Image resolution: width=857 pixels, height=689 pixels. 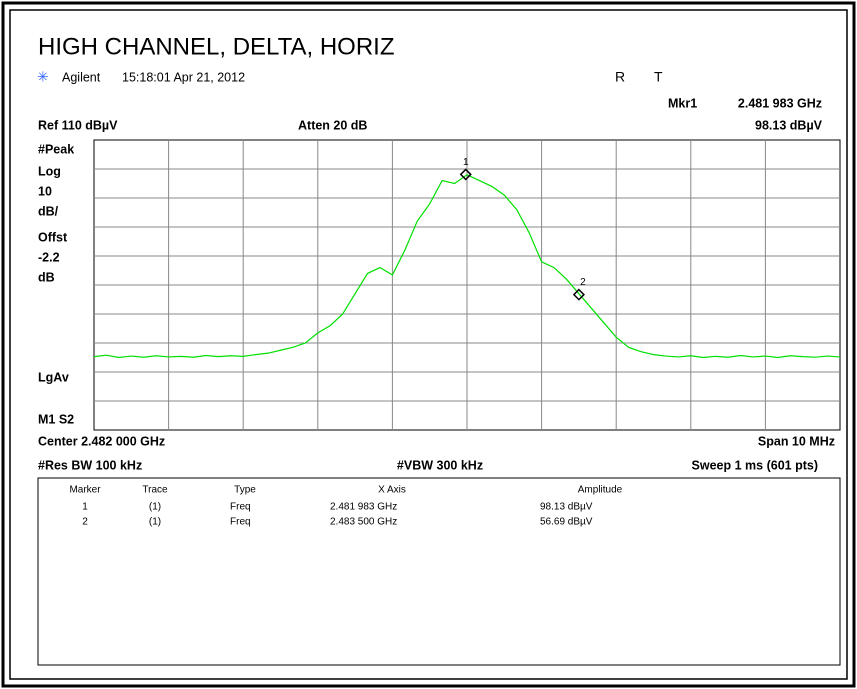 What do you see at coordinates (56, 419) in the screenshot?
I see `side-label: M1 S2` at bounding box center [56, 419].